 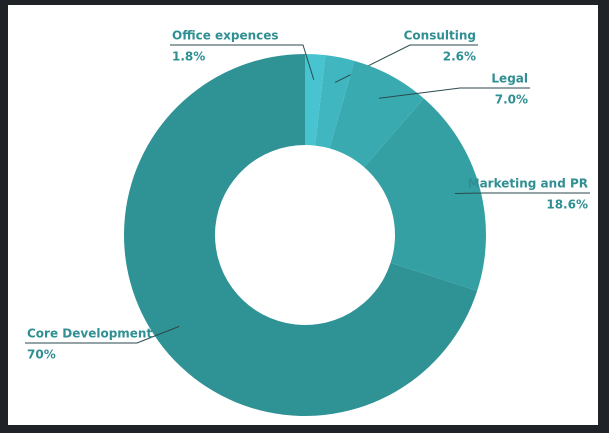 What do you see at coordinates (440, 36) in the screenshot?
I see `slice-label: Consulting` at bounding box center [440, 36].